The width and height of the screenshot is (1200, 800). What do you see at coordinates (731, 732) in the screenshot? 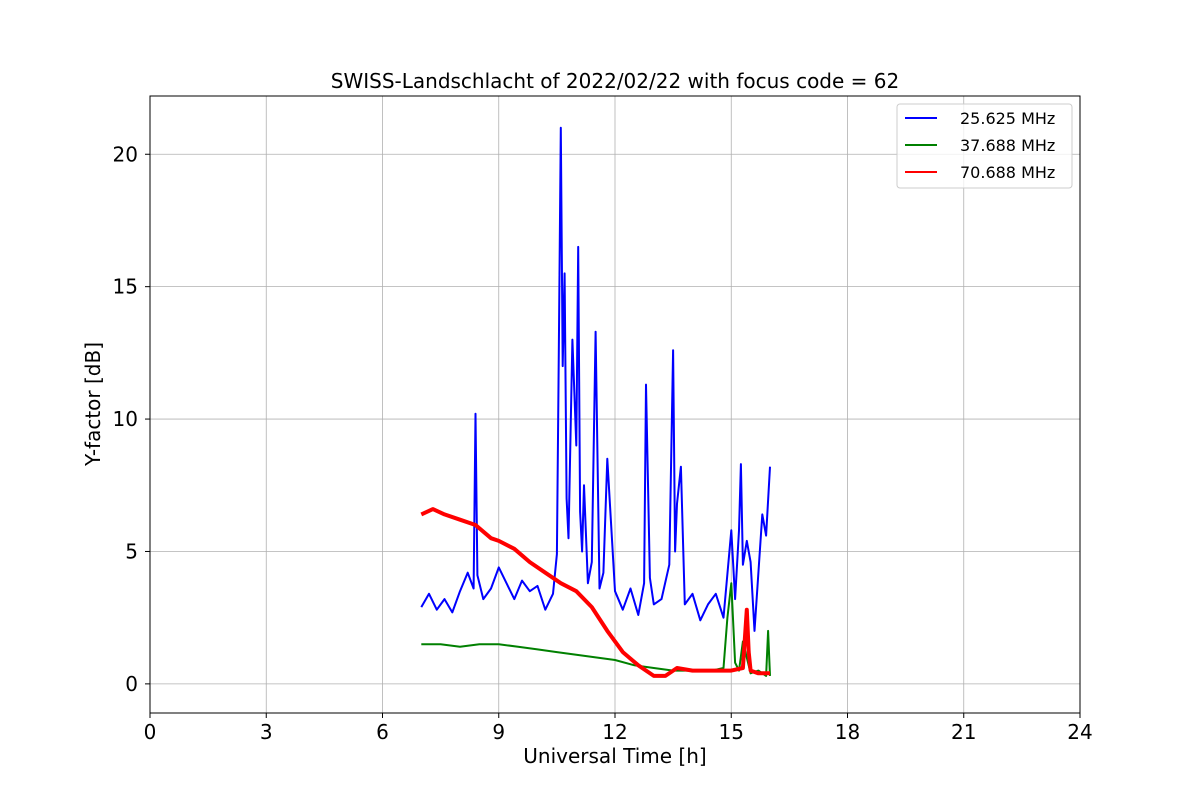
I see `x-tick-label: 15` at bounding box center [731, 732].